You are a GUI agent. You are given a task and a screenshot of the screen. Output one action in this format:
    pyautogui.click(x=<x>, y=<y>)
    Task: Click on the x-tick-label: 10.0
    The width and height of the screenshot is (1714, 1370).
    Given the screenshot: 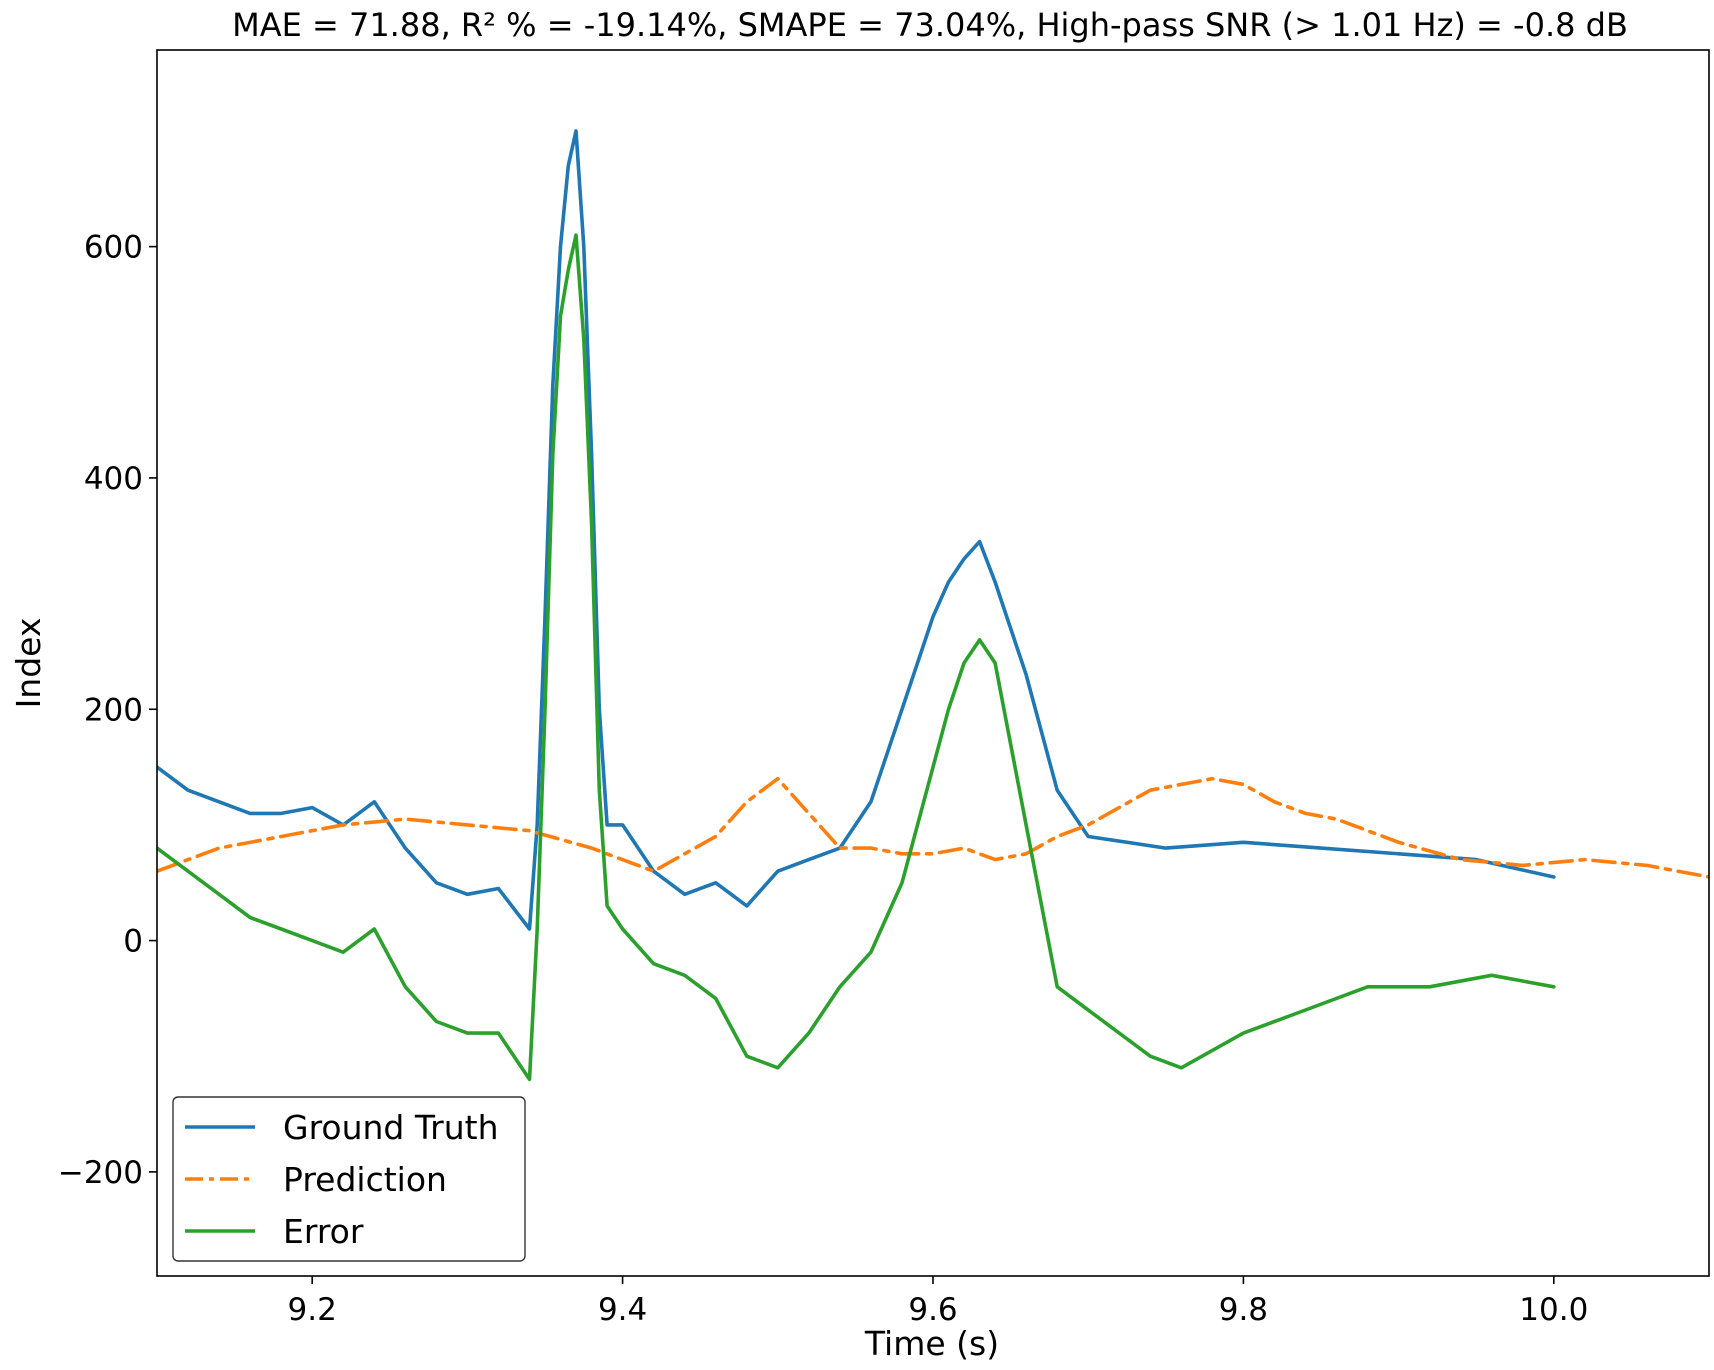 What is the action you would take?
    pyautogui.click(x=1553, y=1310)
    